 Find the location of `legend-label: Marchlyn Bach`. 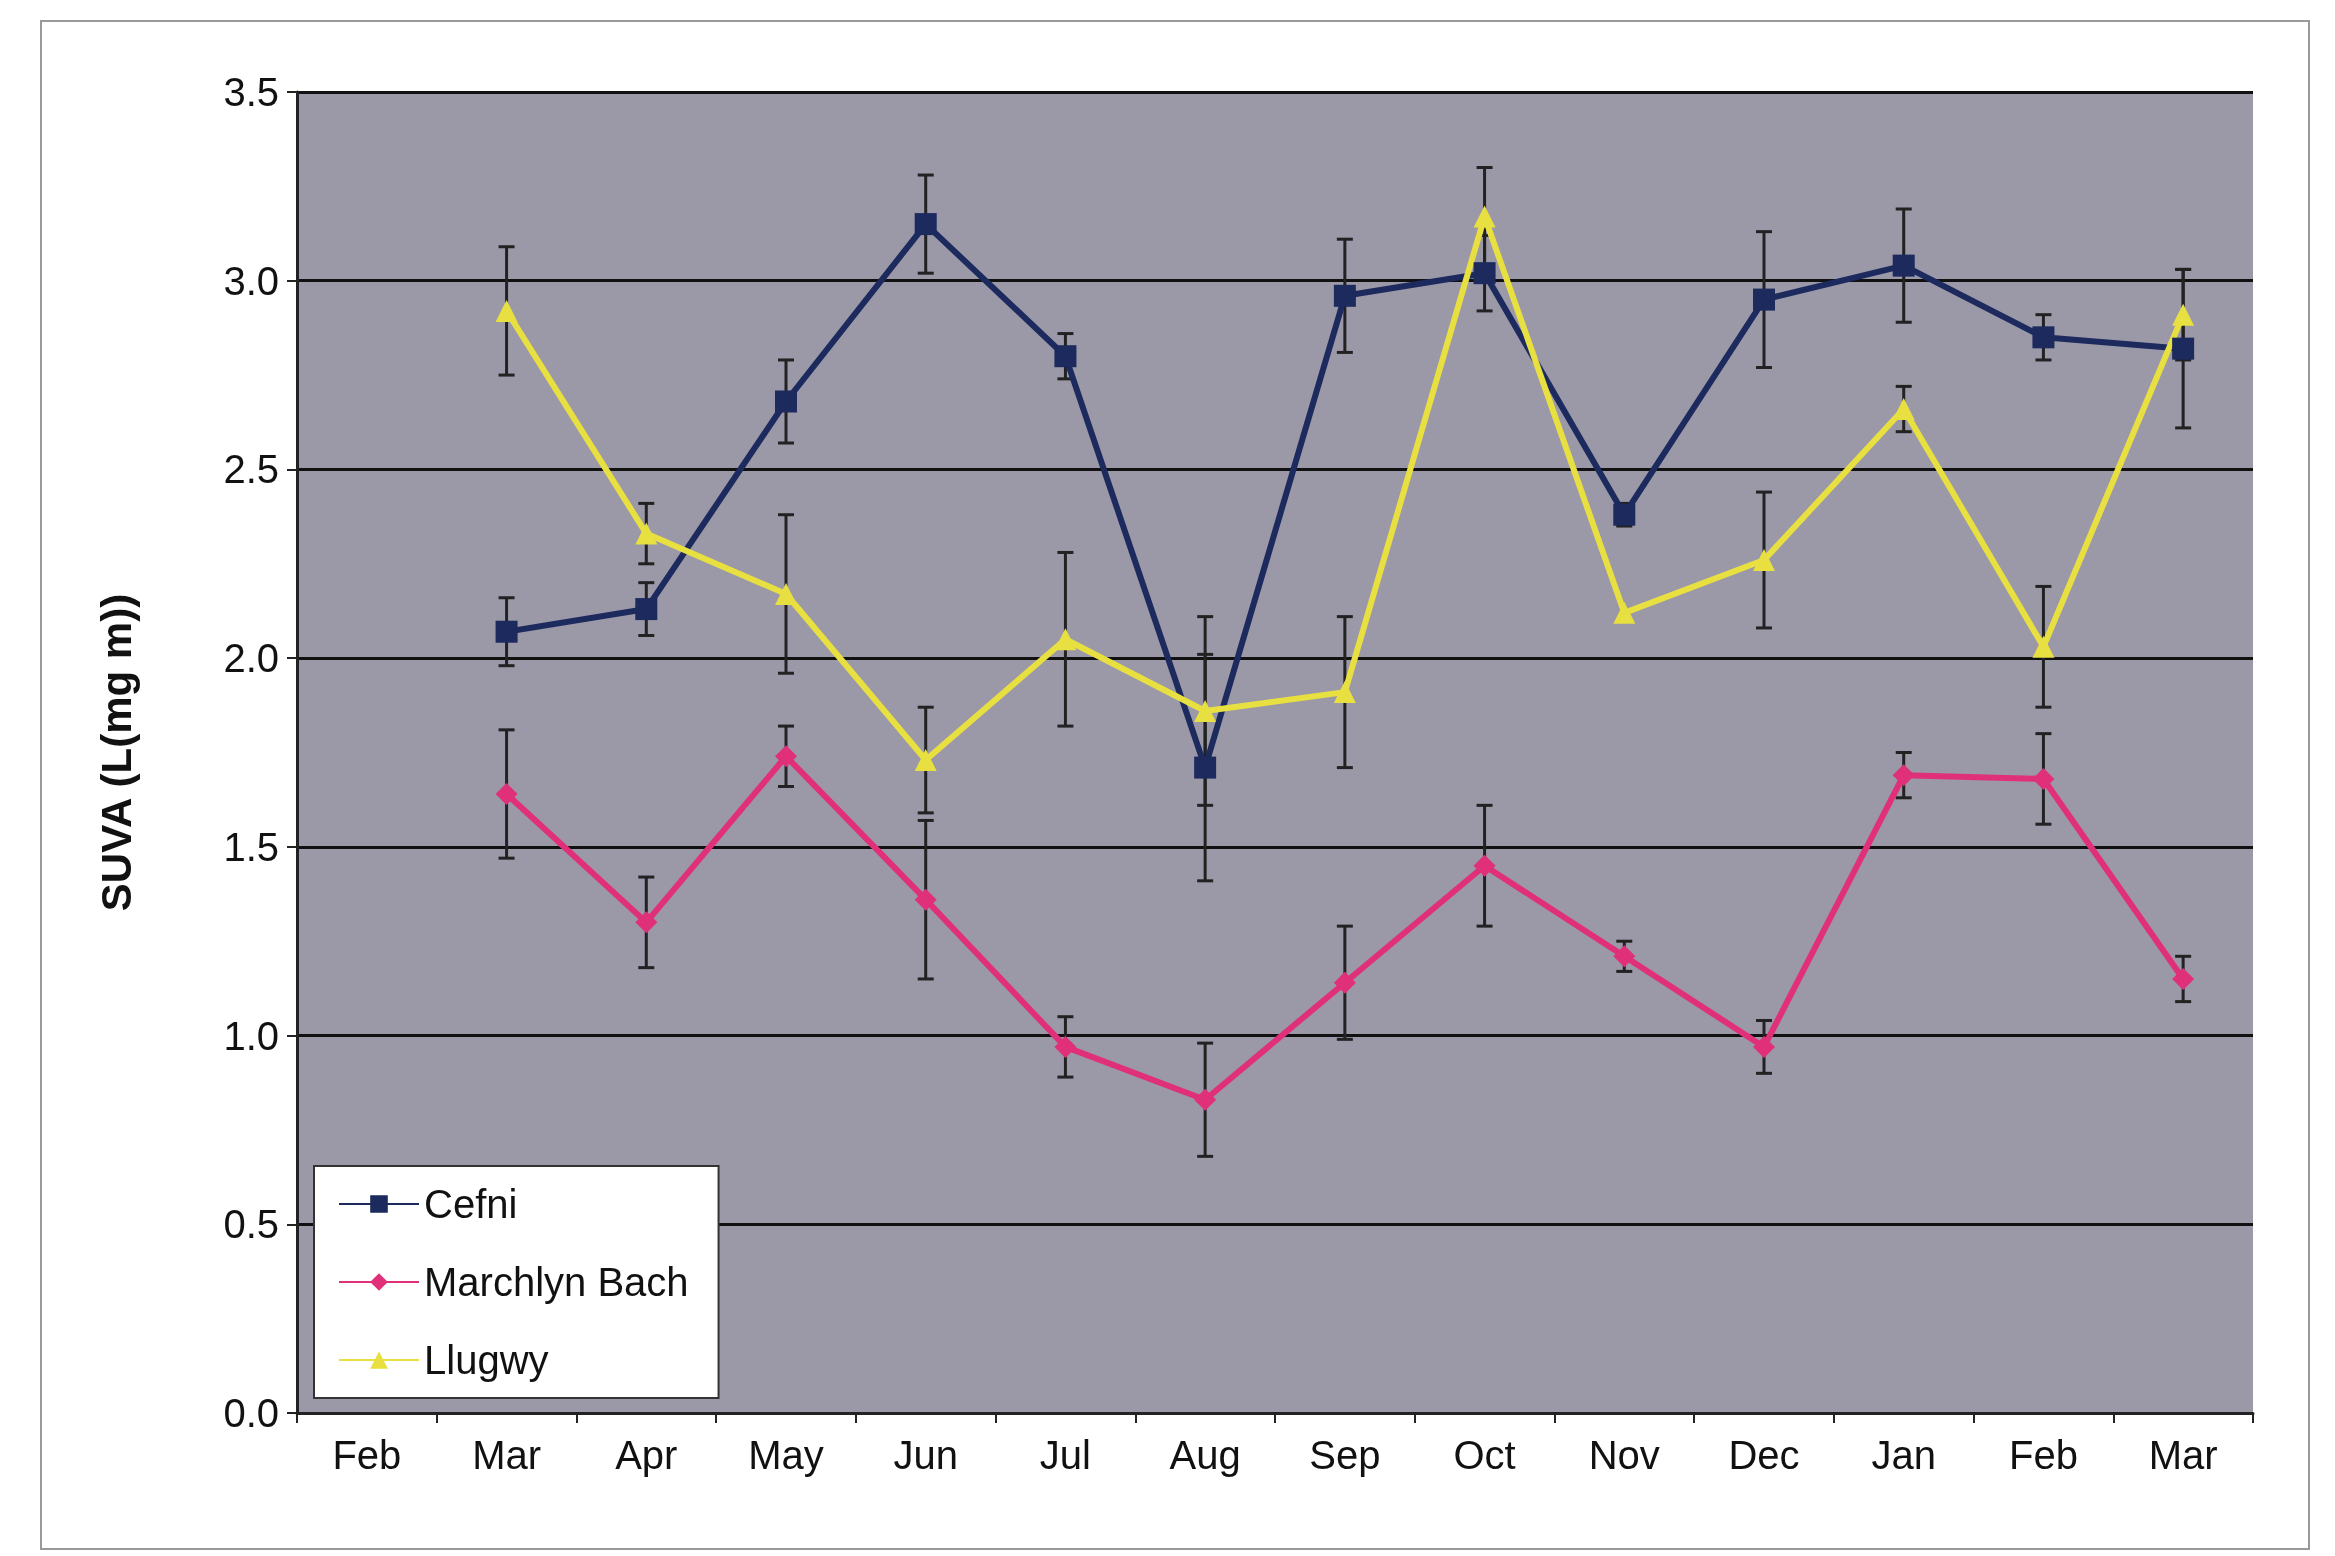

legend-label: Marchlyn Bach is located at coordinates (556, 1282).